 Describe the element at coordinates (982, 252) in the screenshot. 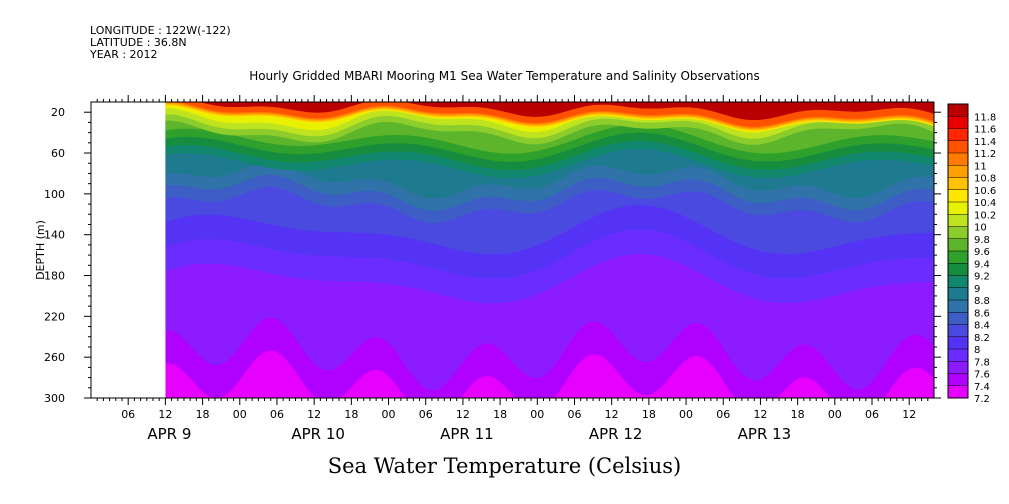

I see `colorbar-label: 9.6` at that location.